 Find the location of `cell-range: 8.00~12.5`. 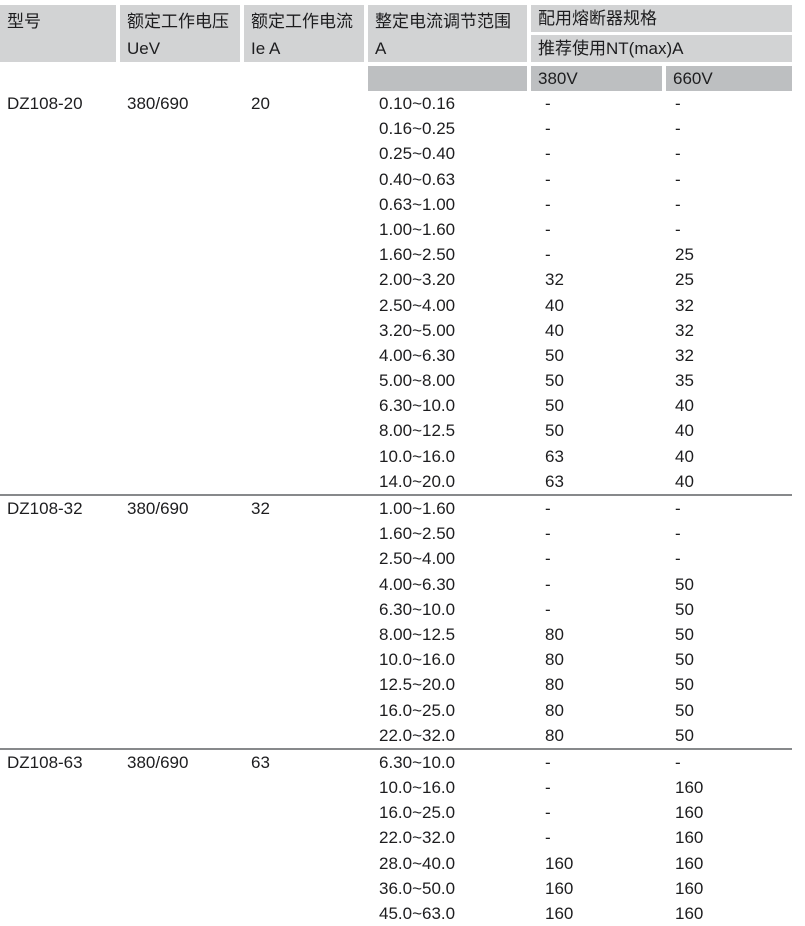

cell-range: 8.00~12.5 is located at coordinates (417, 431).